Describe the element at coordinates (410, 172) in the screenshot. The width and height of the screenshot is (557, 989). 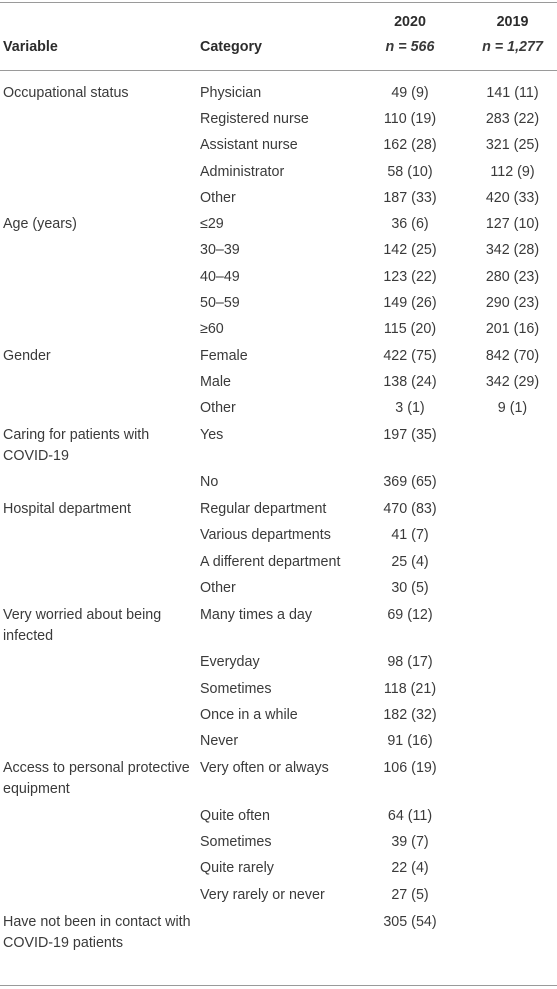
I see `value-2020-cell: 58 (10)` at that location.